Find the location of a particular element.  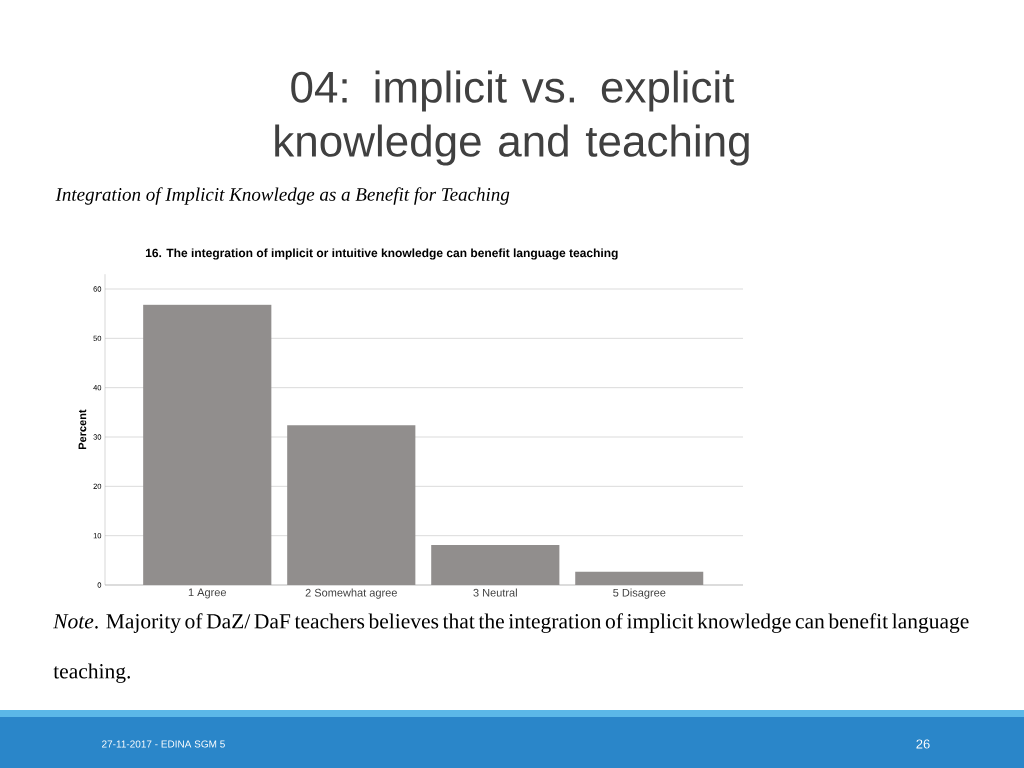

chart-title: 04: implicit vs. explicit knowledge and teaching is located at coordinates (512, 118).